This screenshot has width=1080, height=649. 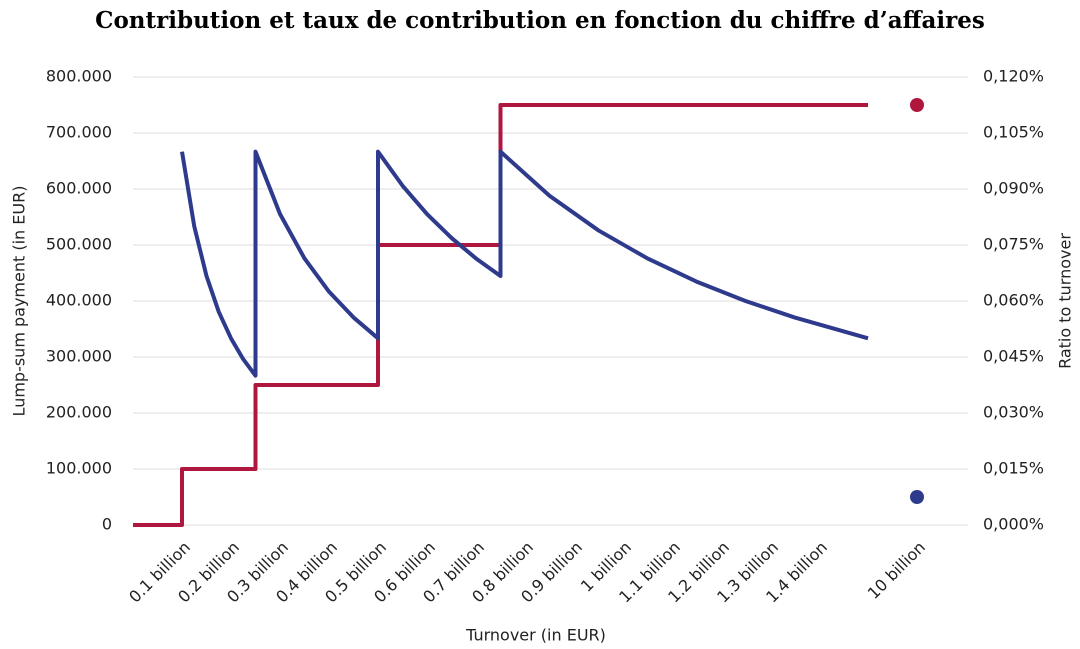 I want to click on y2-tick-label: 0,030%, so click(x=1013, y=412).